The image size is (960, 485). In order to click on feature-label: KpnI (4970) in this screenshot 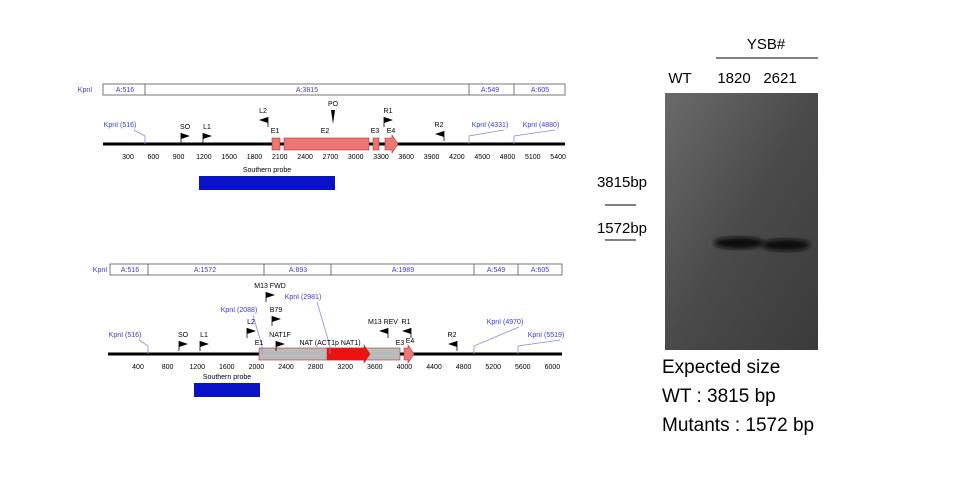, I will do `click(505, 322)`.